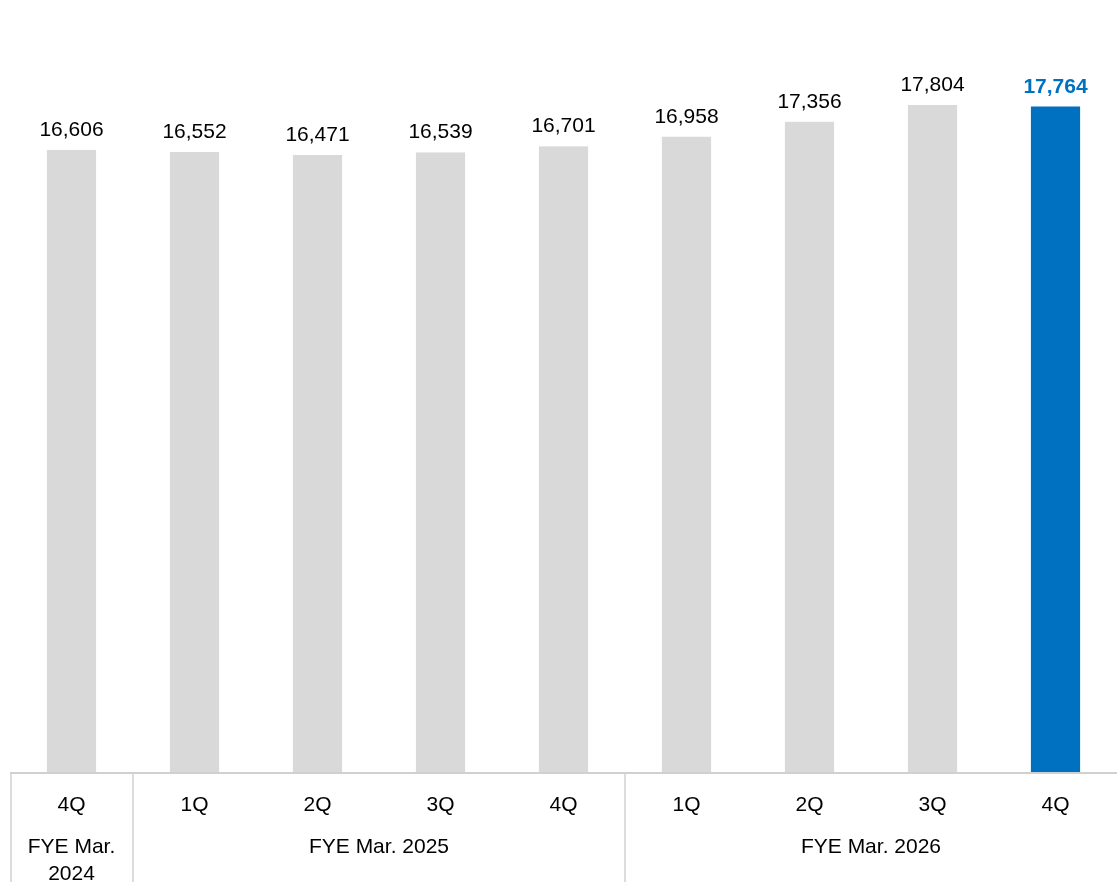 The width and height of the screenshot is (1117, 882). I want to click on data-label: 17,764, so click(1055, 85).